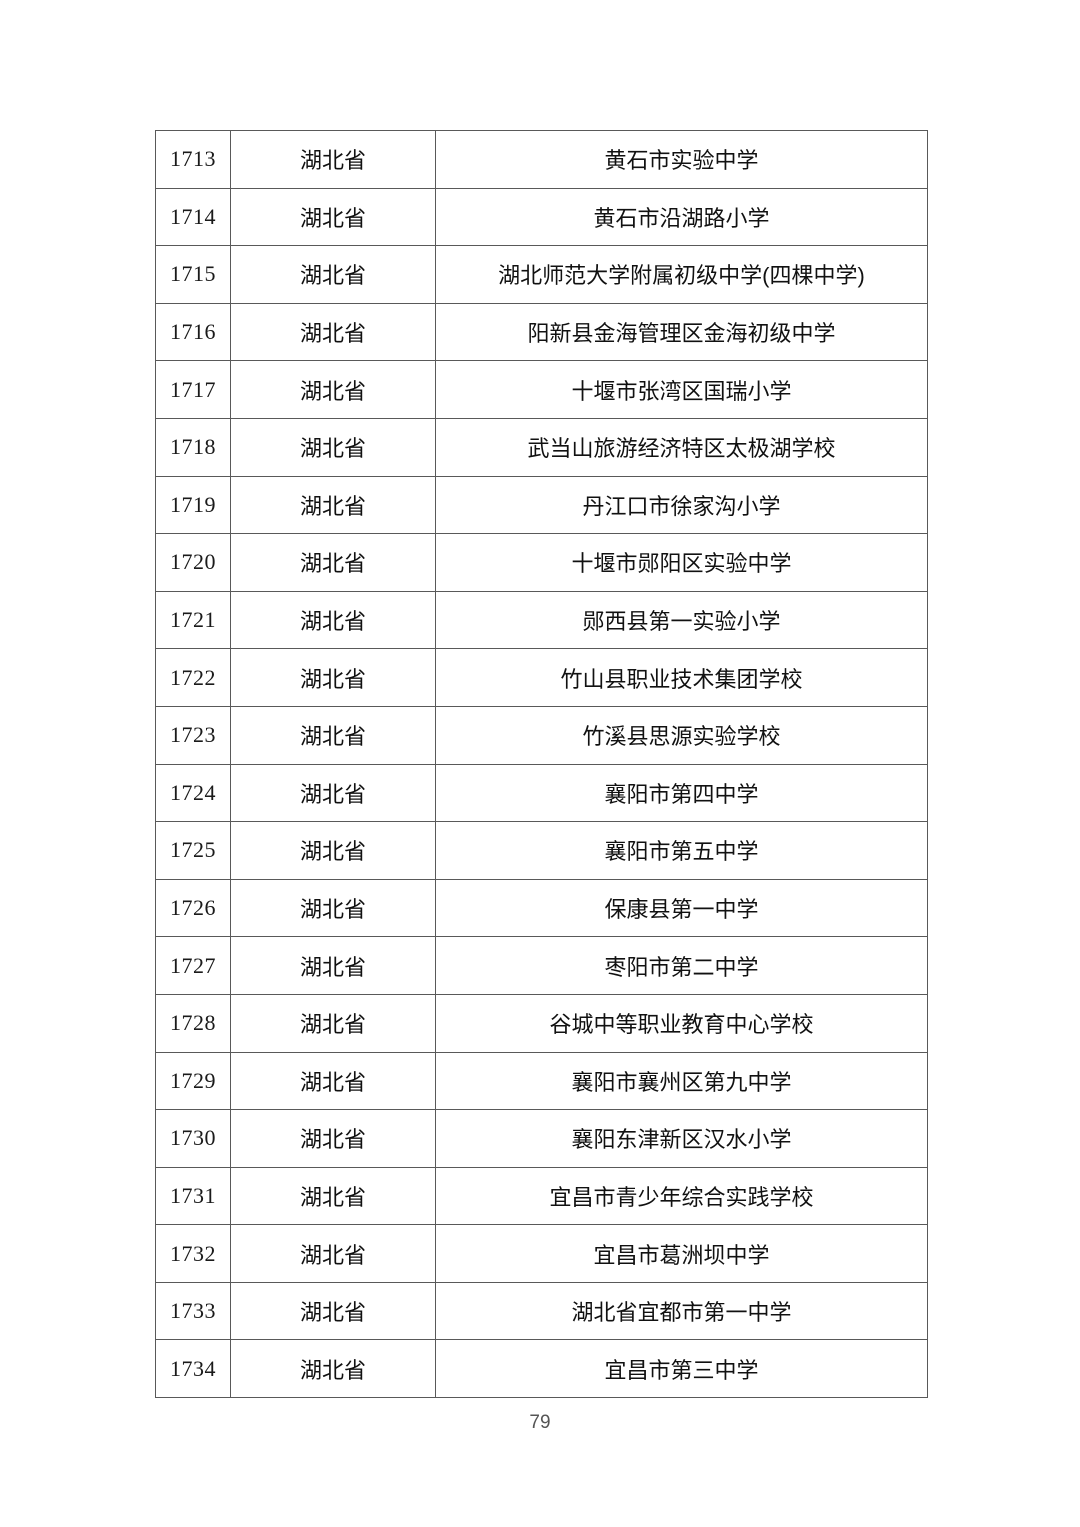 The height and width of the screenshot is (1527, 1080). What do you see at coordinates (193, 274) in the screenshot?
I see `row-number-cell: 1715` at bounding box center [193, 274].